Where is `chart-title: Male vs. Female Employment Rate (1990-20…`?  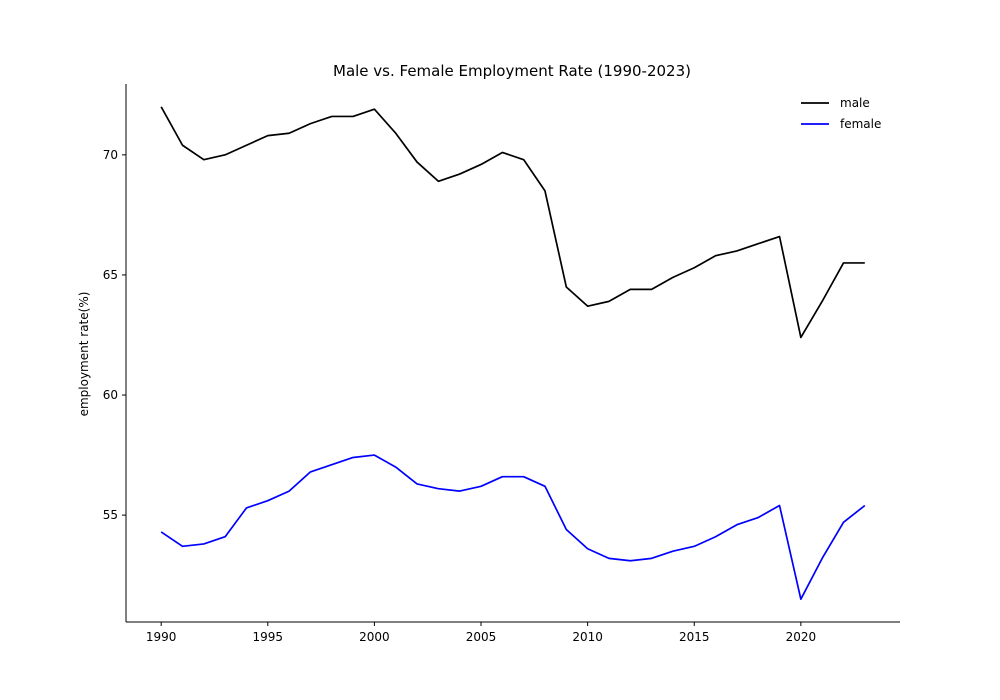
chart-title: Male vs. Female Employment Rate (1990-20… is located at coordinates (512, 71).